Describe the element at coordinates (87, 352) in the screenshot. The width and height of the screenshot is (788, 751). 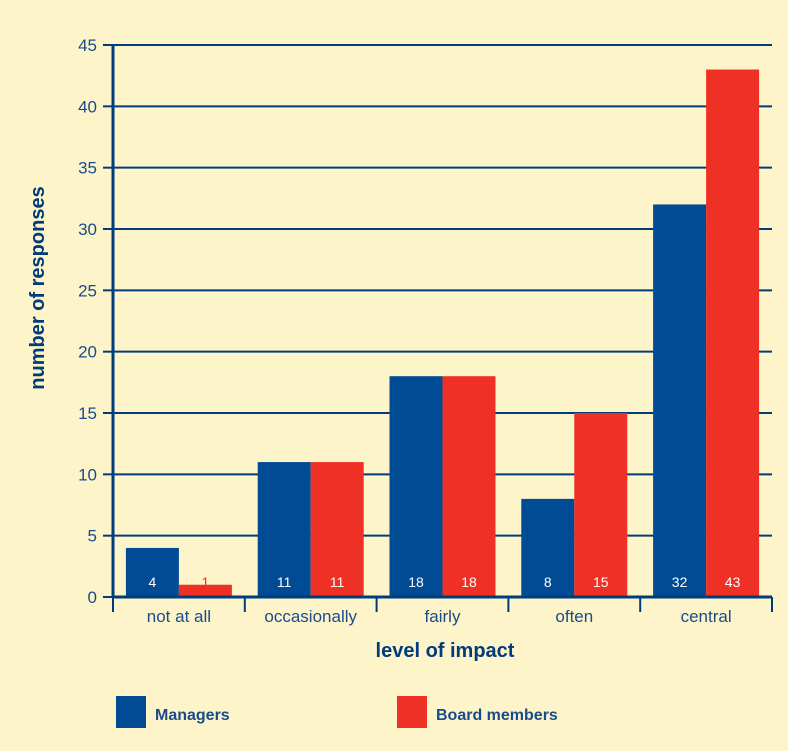
I see `y-tick-label: 20` at that location.